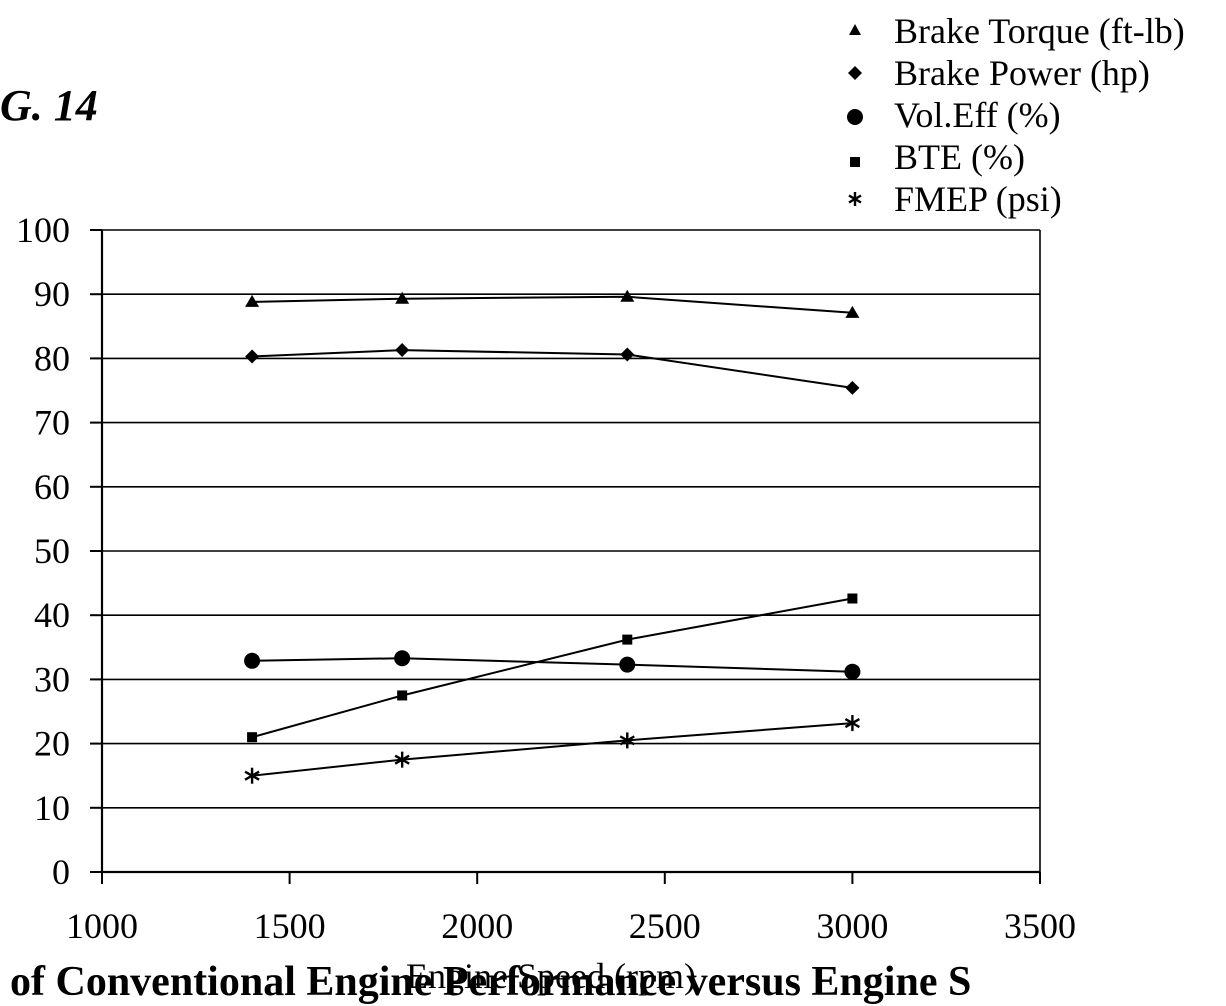 Image resolution: width=1226 pixels, height=1006 pixels. Describe the element at coordinates (52, 615) in the screenshot. I see `y-tick-label: 40` at that location.